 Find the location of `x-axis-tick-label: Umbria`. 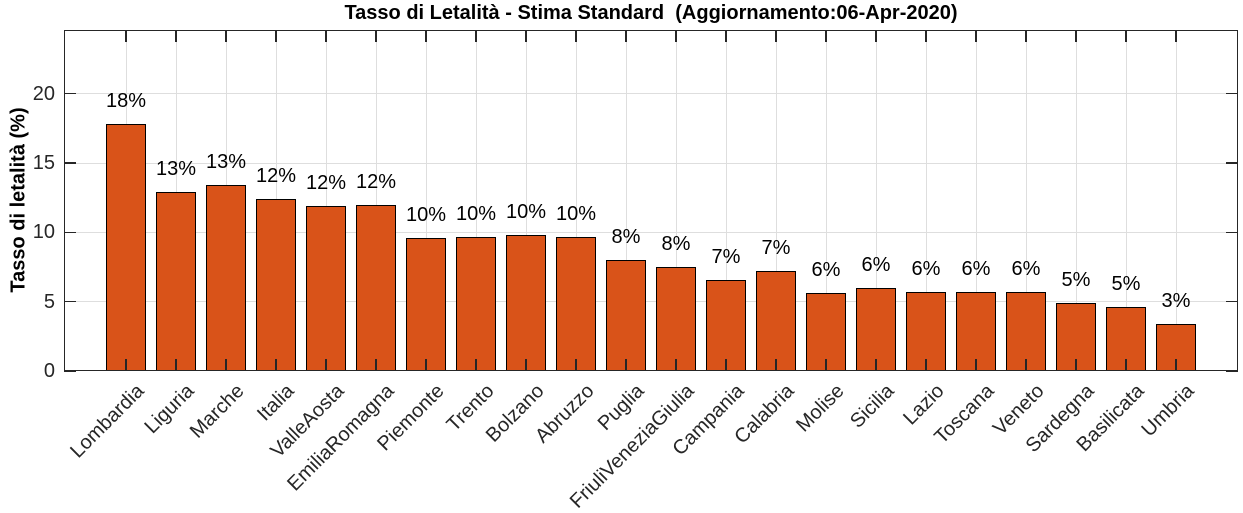

x-axis-tick-label: Umbria is located at coordinates (1168, 411).